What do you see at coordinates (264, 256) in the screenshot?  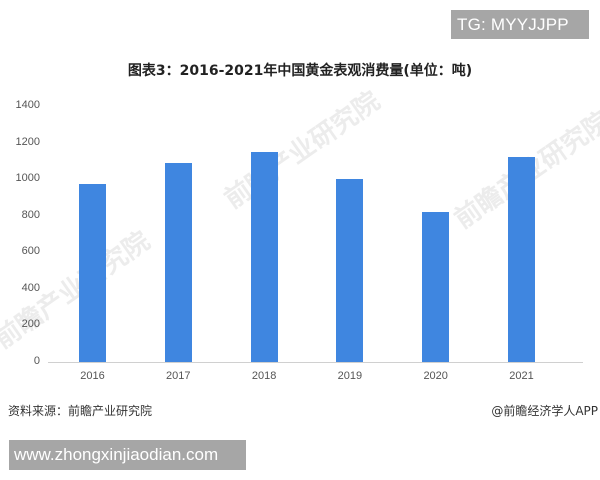 I see `bar-2018` at bounding box center [264, 256].